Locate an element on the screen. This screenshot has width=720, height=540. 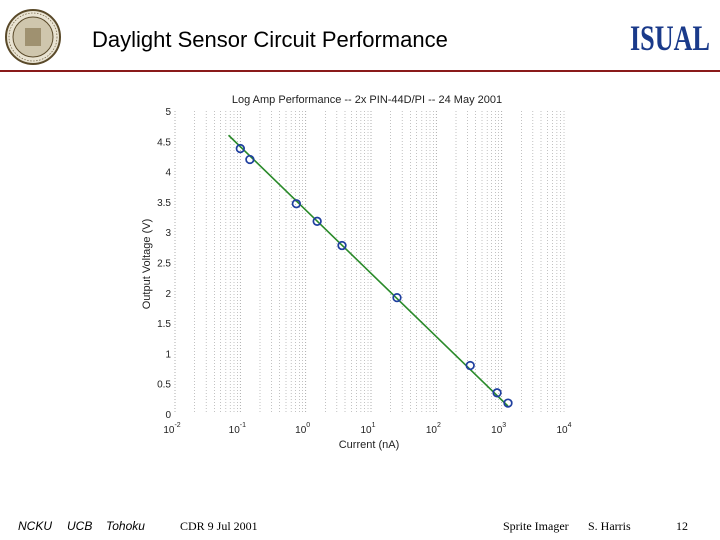
university-seal-icon is located at coordinates (33, 37).